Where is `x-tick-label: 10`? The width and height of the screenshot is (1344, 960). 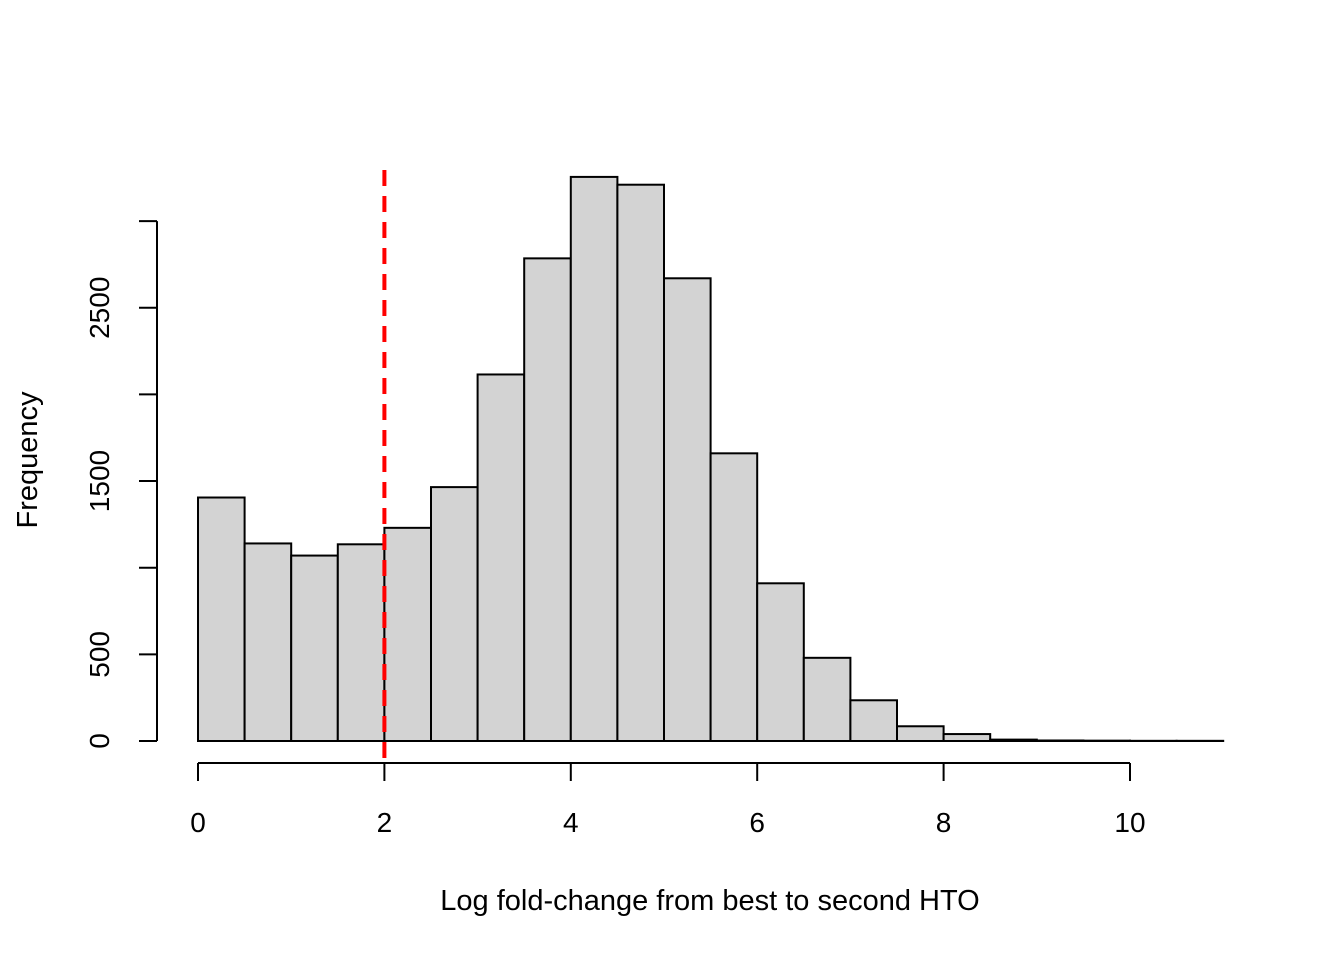 x-tick-label: 10 is located at coordinates (1129, 822).